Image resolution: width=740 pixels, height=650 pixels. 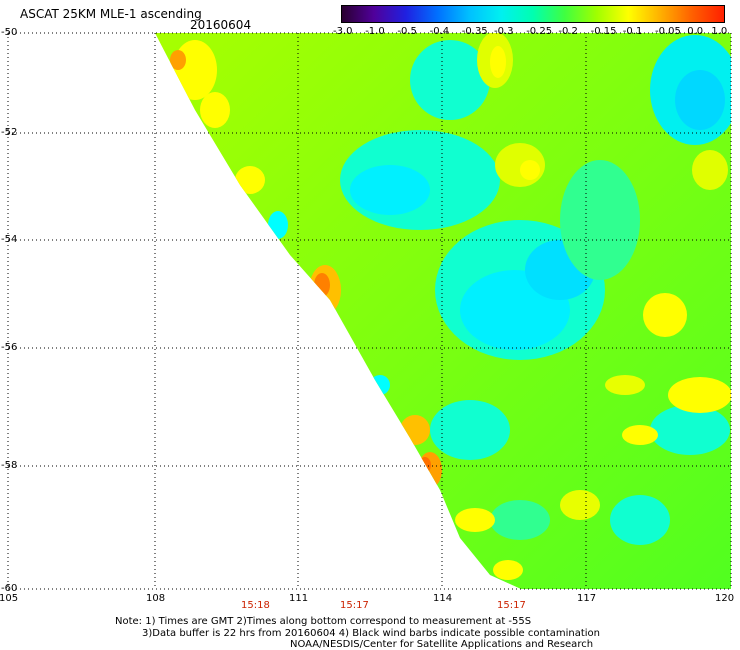 What do you see at coordinates (111, 14) in the screenshot?
I see `map-title: ASCAT 25KM MLE-1 ascending` at bounding box center [111, 14].